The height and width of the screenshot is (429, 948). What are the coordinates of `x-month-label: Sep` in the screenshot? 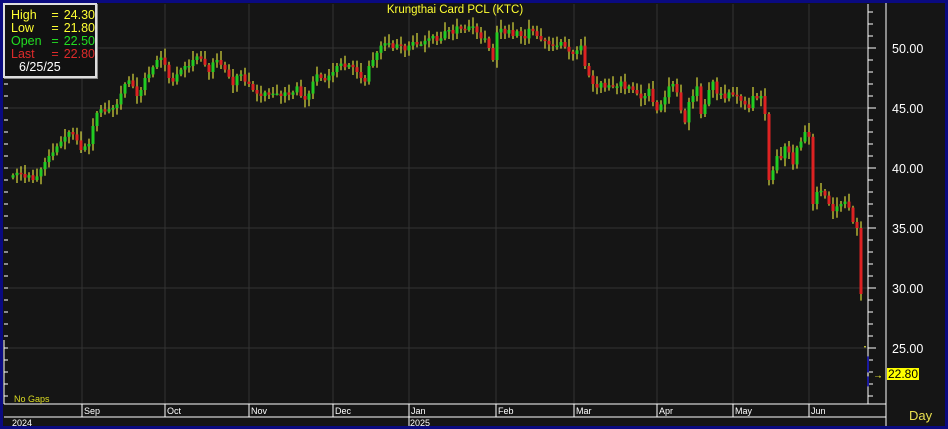 It's located at (92, 411).